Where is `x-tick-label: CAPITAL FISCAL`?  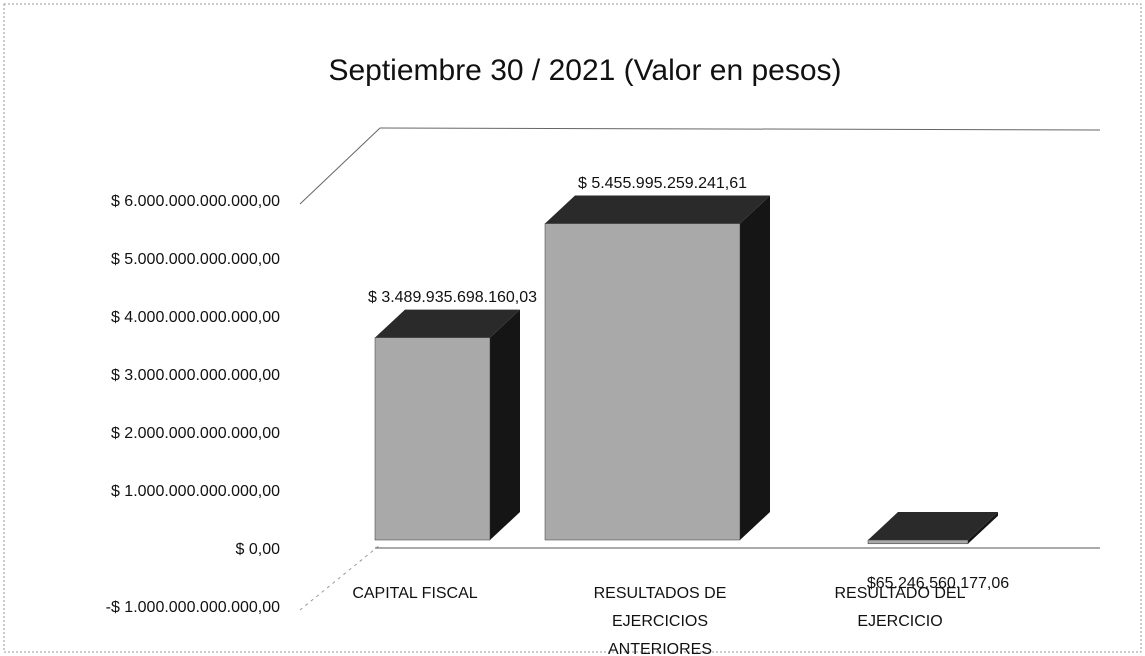 x-tick-label: CAPITAL FISCAL is located at coordinates (415, 593).